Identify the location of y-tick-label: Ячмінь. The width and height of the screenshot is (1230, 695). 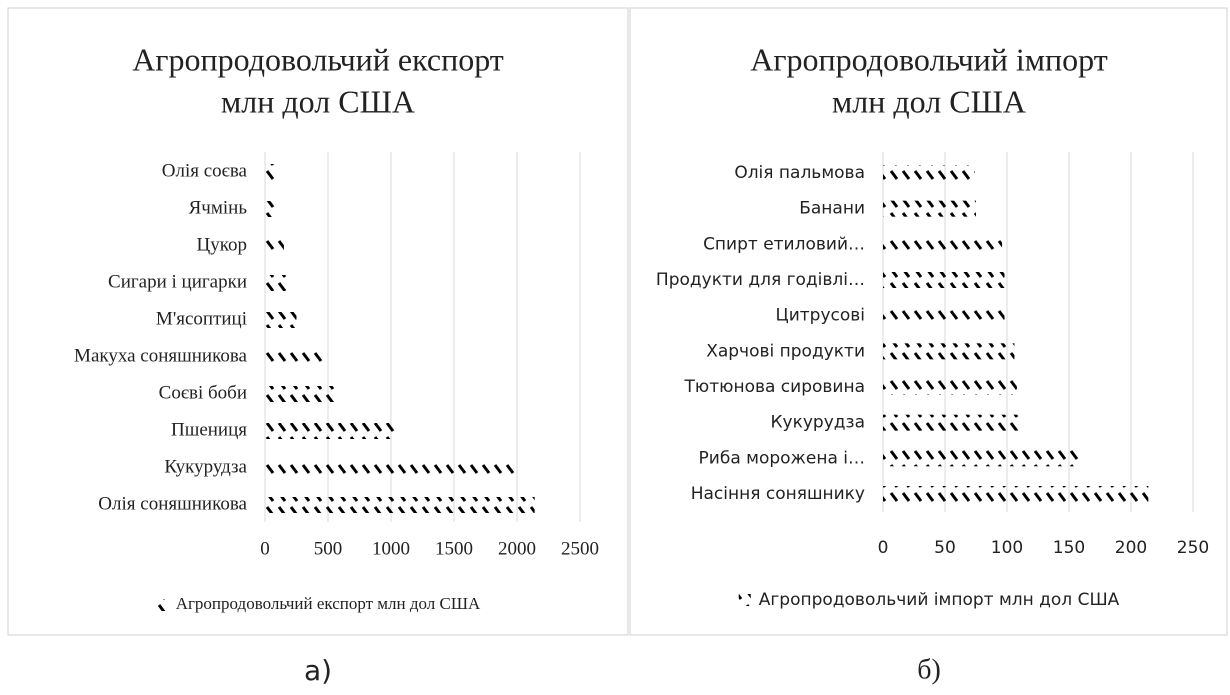
(218, 207).